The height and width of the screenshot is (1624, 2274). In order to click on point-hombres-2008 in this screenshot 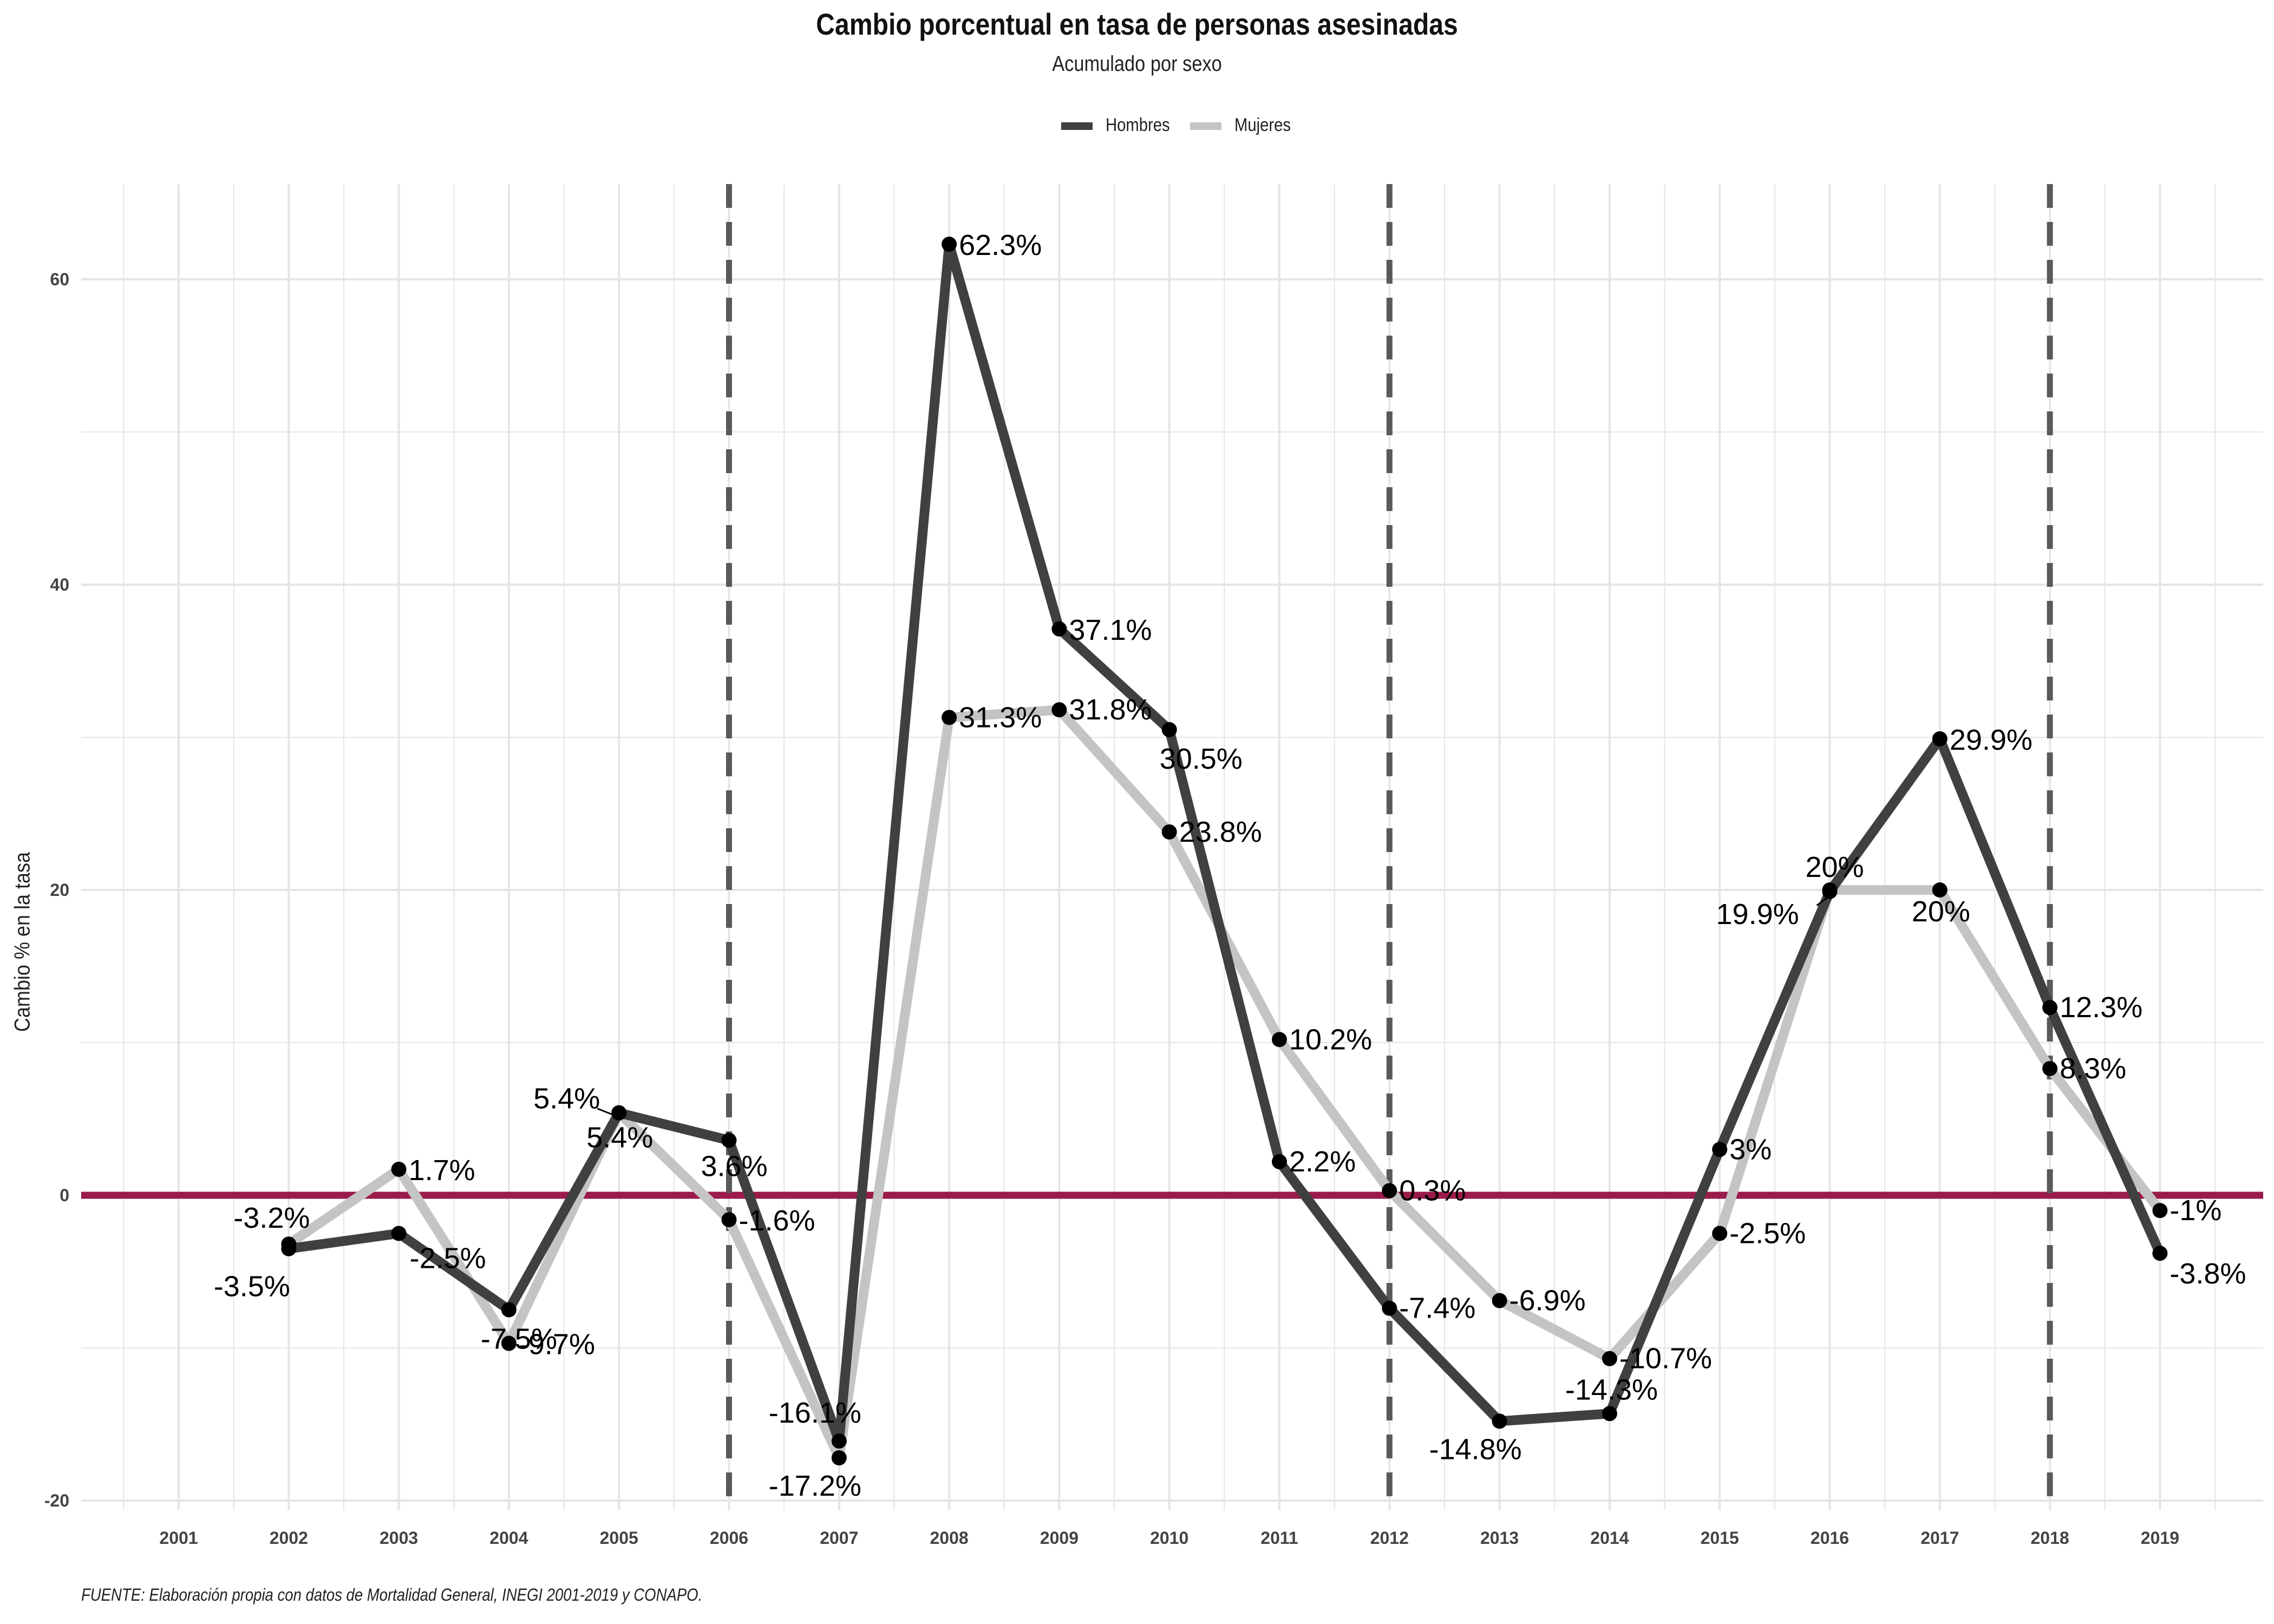, I will do `click(950, 244)`.